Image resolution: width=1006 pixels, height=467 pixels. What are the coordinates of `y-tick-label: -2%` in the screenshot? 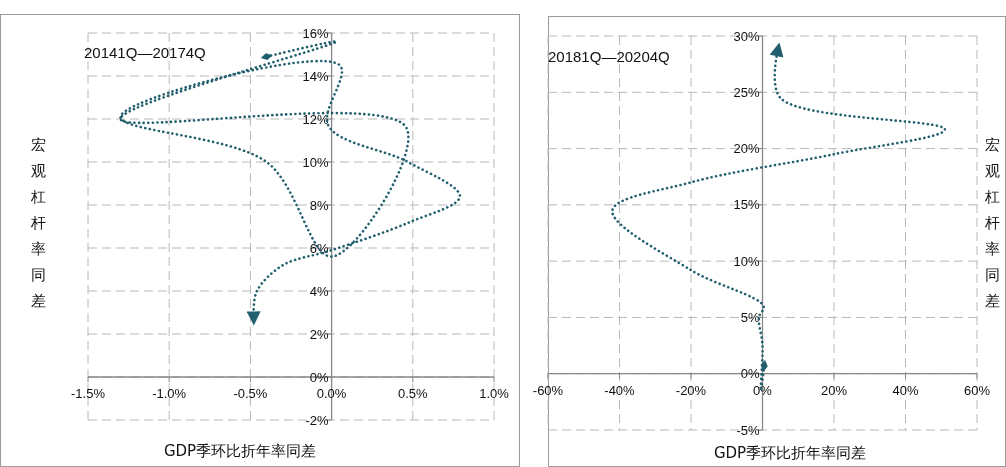 It's located at (317, 420).